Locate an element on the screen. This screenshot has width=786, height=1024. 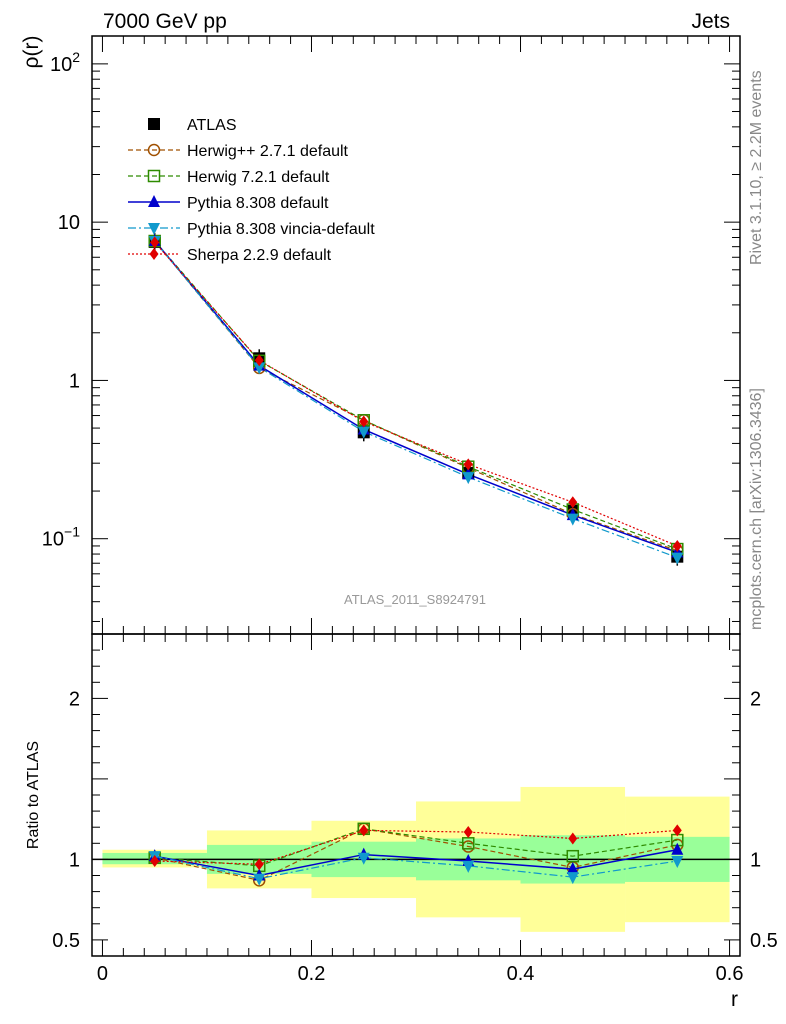
legend-label-herwigpp: Herwig++ 2.7.1 default is located at coordinates (268, 151).